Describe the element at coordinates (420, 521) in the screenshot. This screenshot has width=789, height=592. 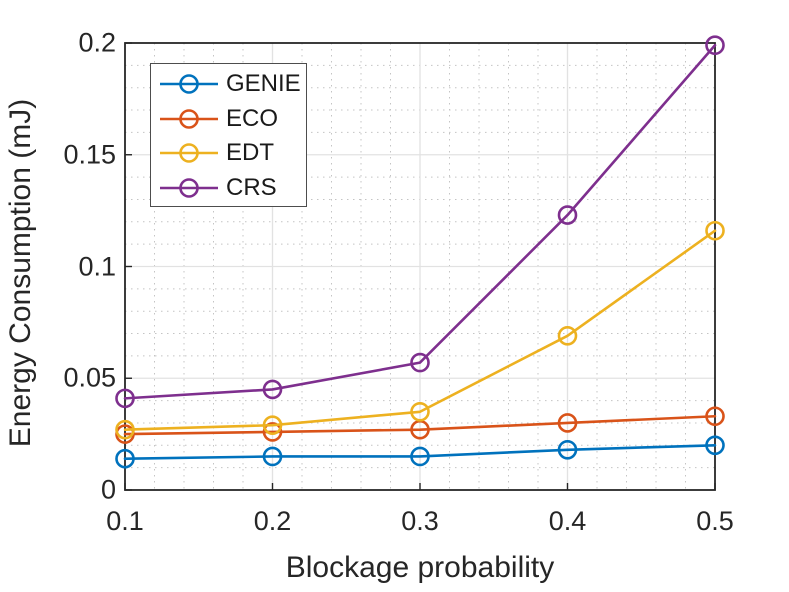
I see `x-tick-label: 0.3` at that location.